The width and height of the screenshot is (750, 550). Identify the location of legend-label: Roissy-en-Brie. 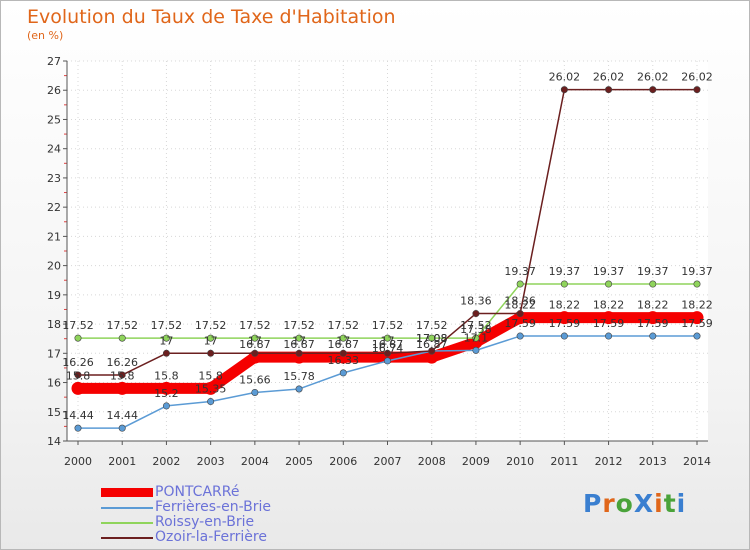
(205, 522).